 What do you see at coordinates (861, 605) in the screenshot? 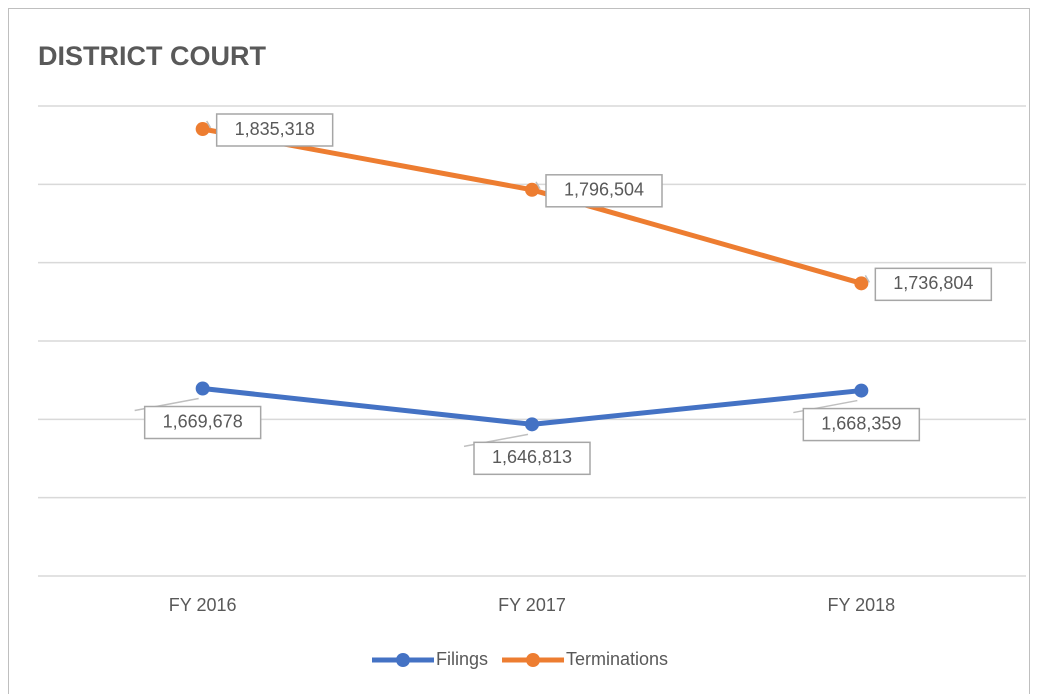
I see `x-tick-label: FY 2018` at bounding box center [861, 605].